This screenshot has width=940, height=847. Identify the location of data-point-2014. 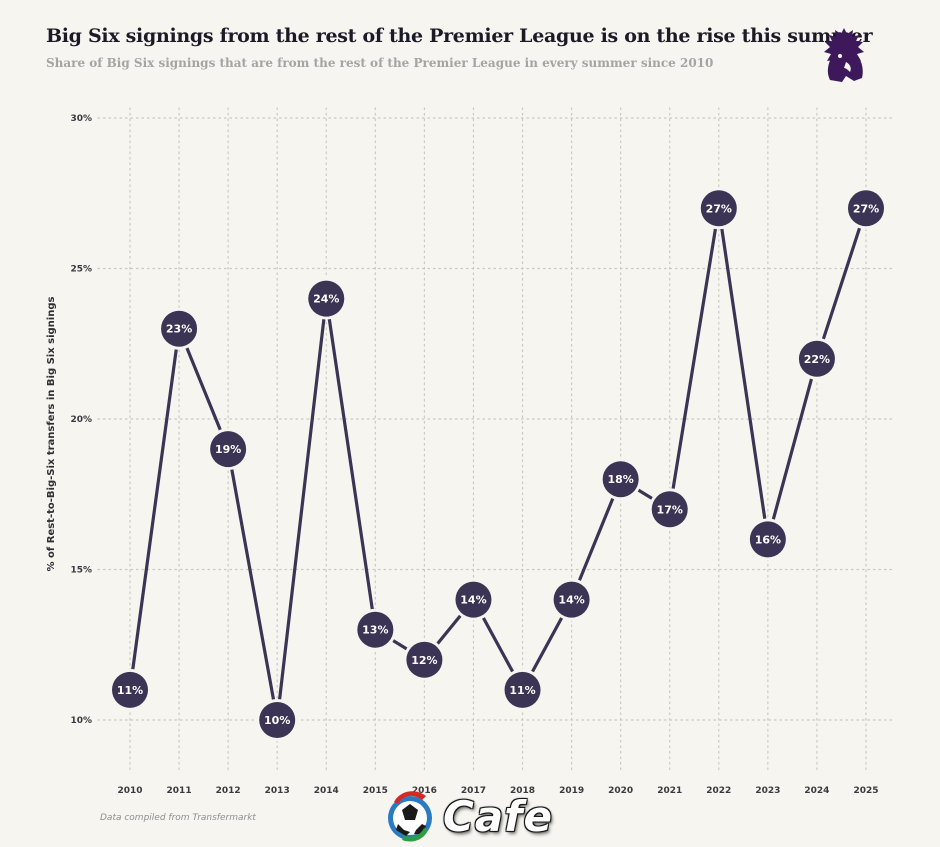
(326, 298).